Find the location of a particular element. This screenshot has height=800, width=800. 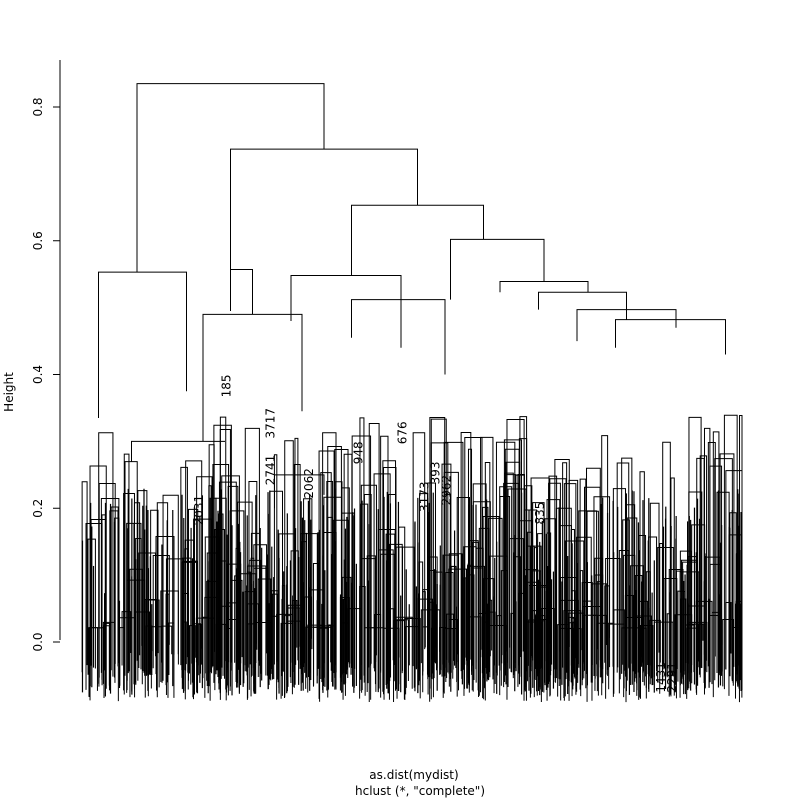

leaf-label: 948 is located at coordinates (359, 452).